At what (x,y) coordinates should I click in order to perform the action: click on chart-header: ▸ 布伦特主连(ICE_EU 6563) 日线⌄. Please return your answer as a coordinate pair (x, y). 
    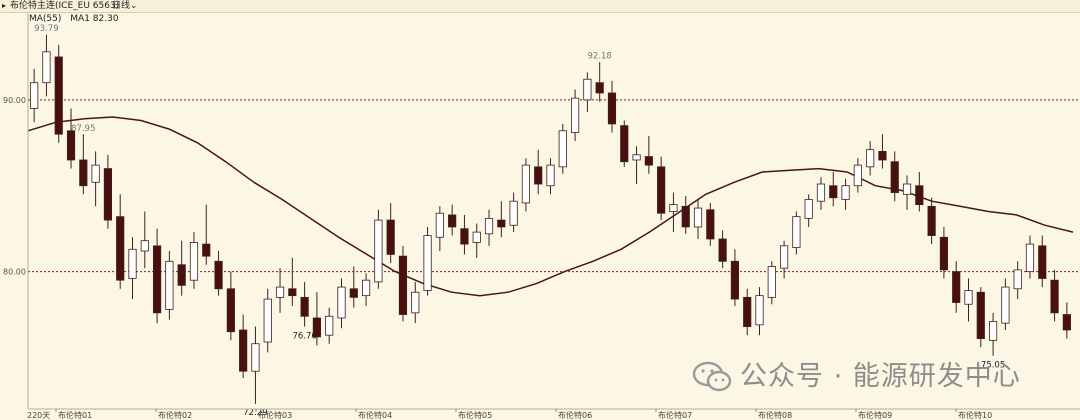
    Looking at the image, I should click on (540, 6).